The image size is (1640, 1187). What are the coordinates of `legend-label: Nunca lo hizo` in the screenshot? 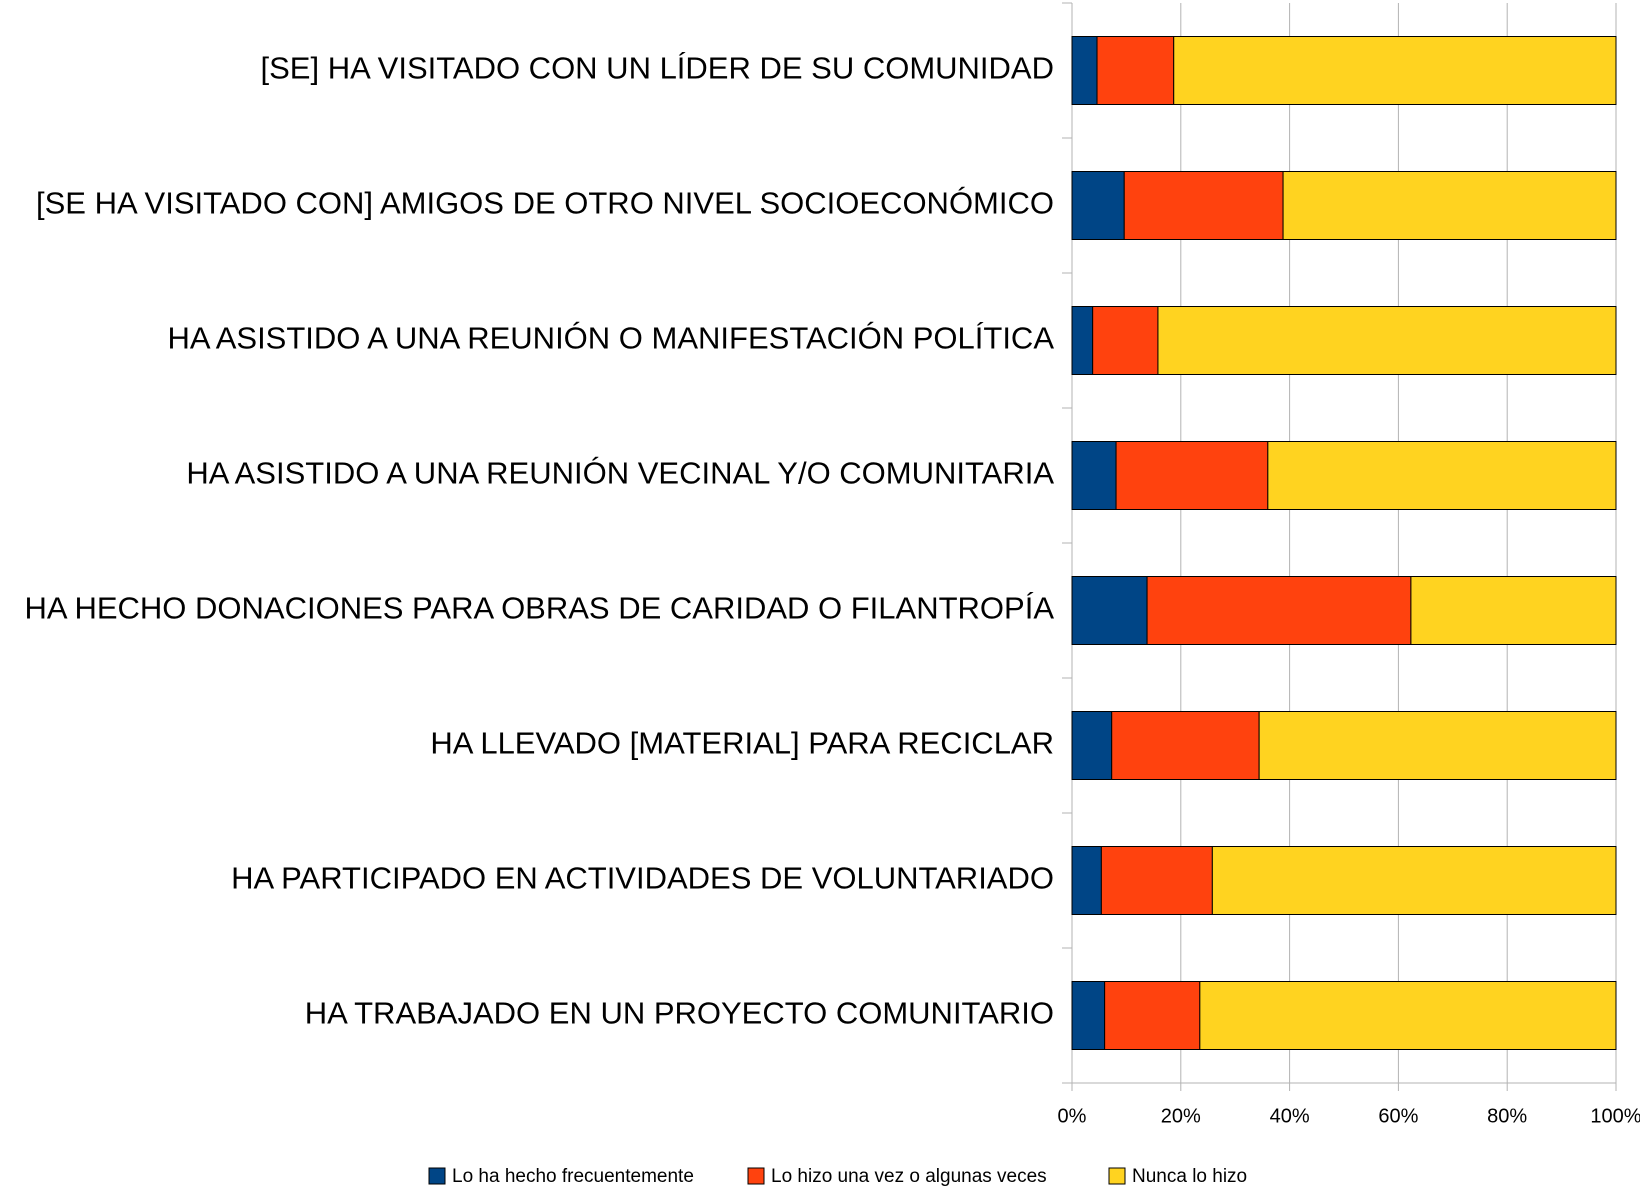 It's located at (1189, 1176).